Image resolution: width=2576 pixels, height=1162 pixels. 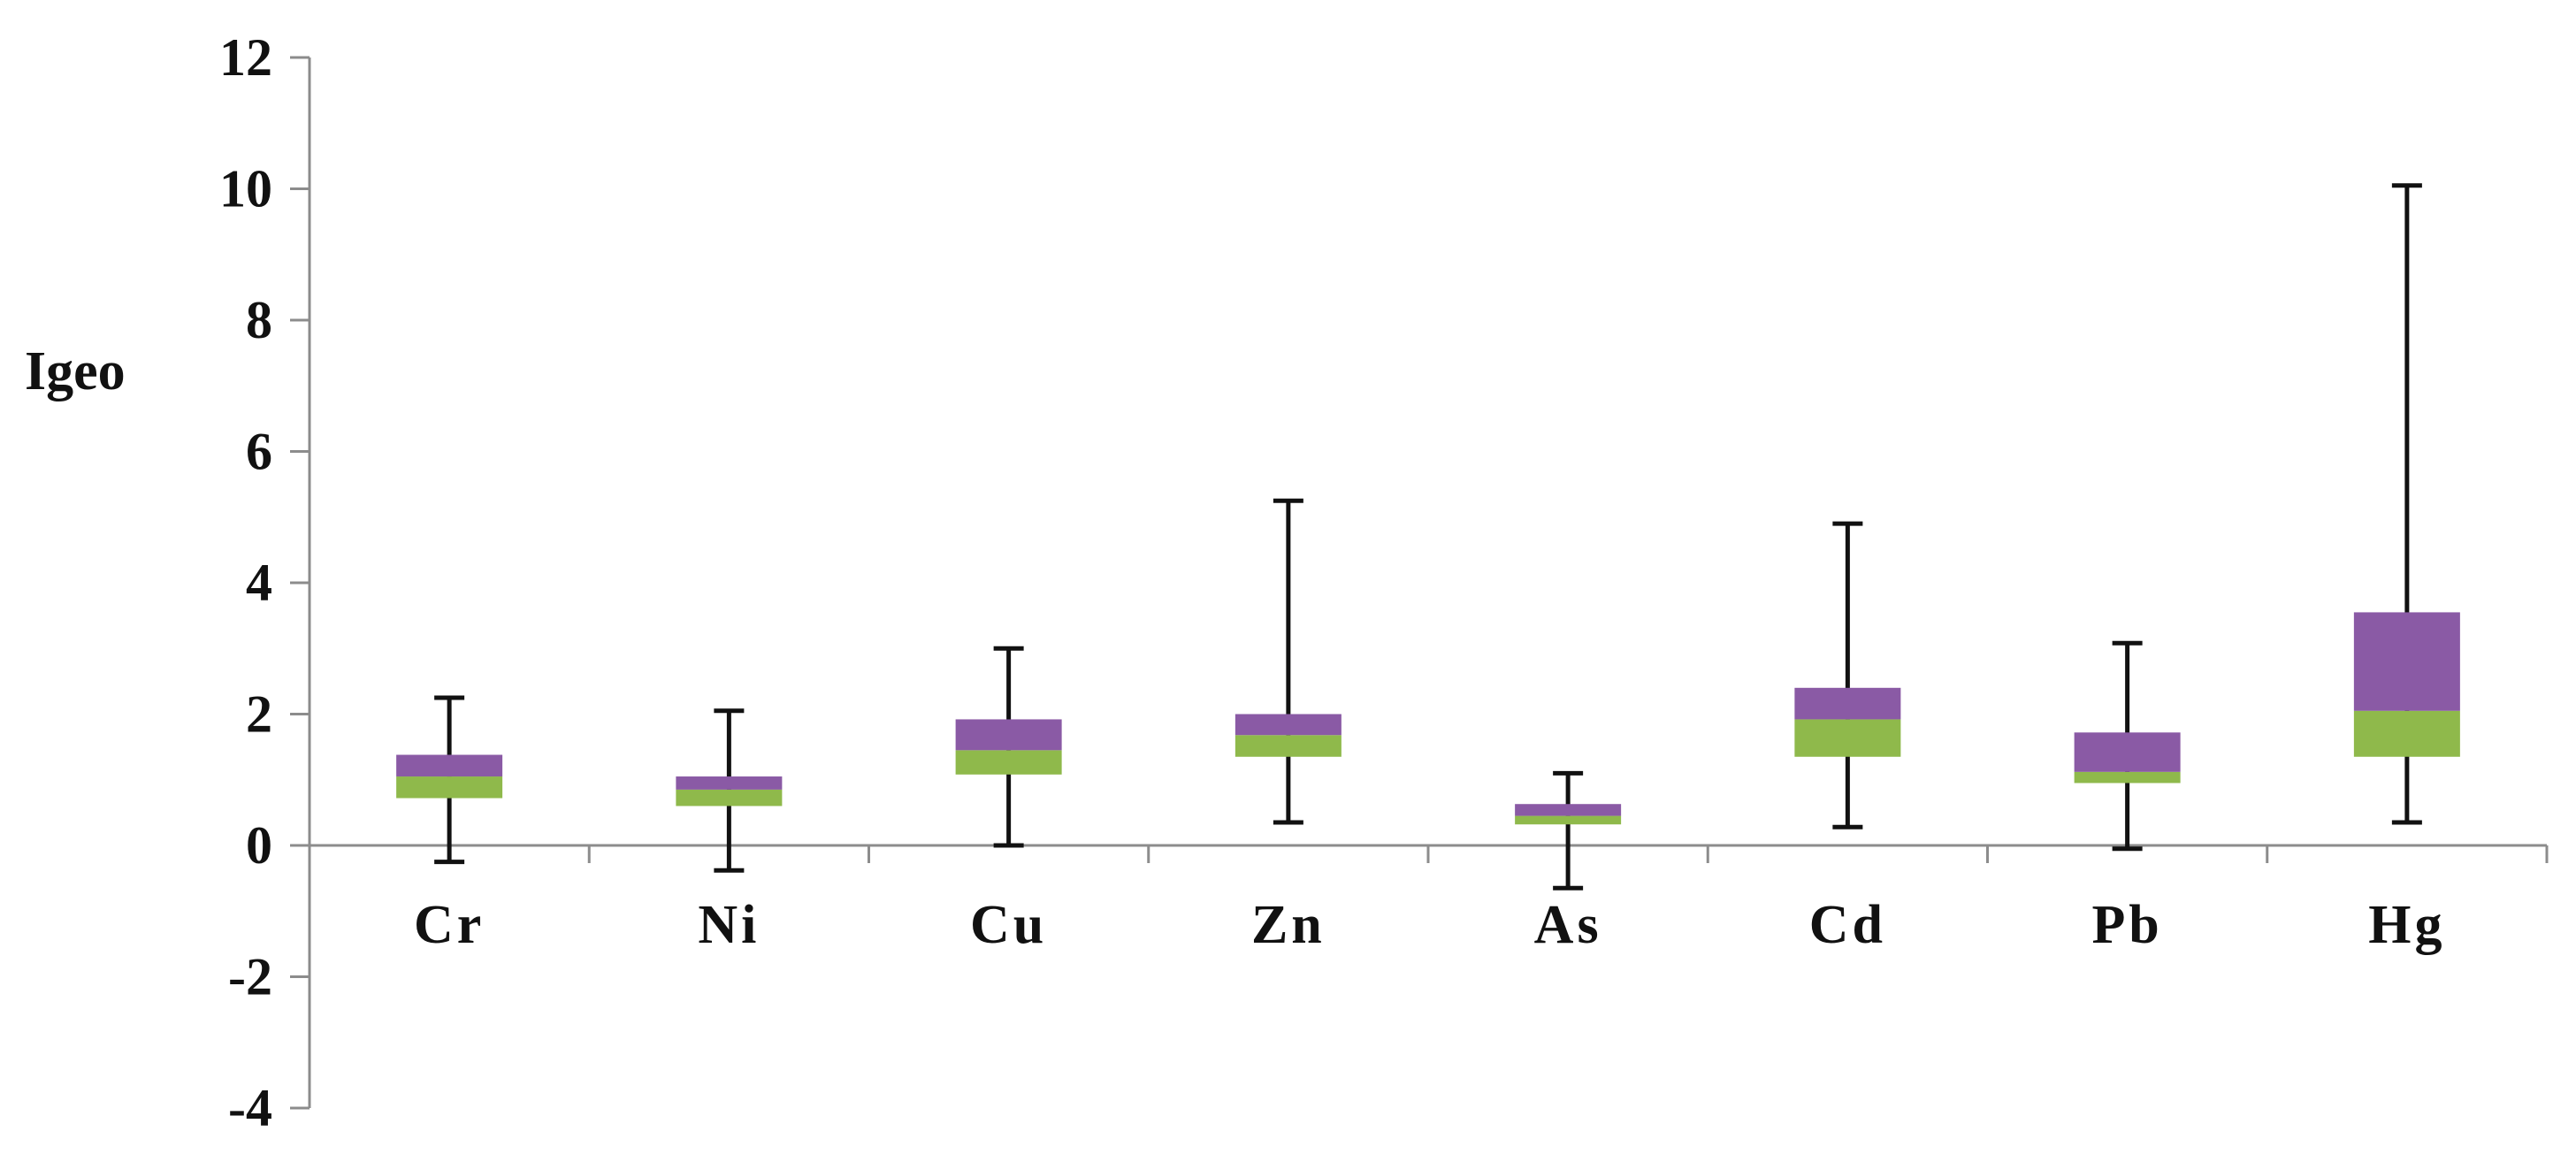 What do you see at coordinates (450, 765) in the screenshot?
I see `box-upper-cr` at bounding box center [450, 765].